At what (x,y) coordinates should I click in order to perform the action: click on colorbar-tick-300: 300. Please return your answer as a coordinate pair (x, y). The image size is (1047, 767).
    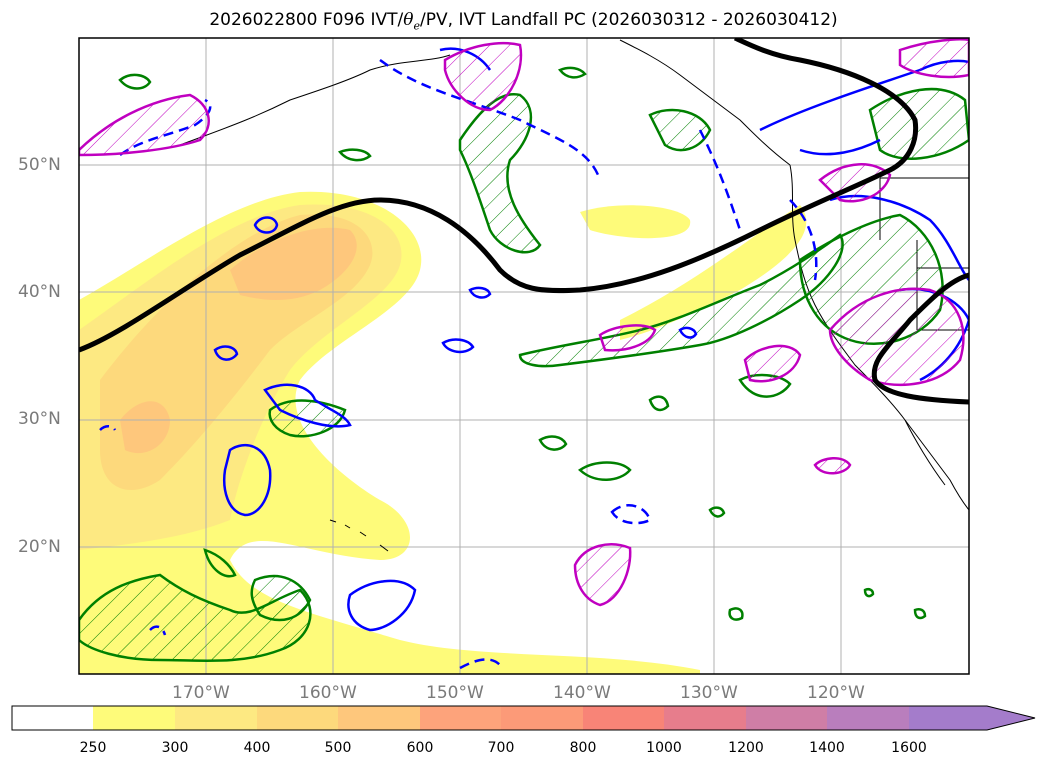
    Looking at the image, I should click on (175, 748).